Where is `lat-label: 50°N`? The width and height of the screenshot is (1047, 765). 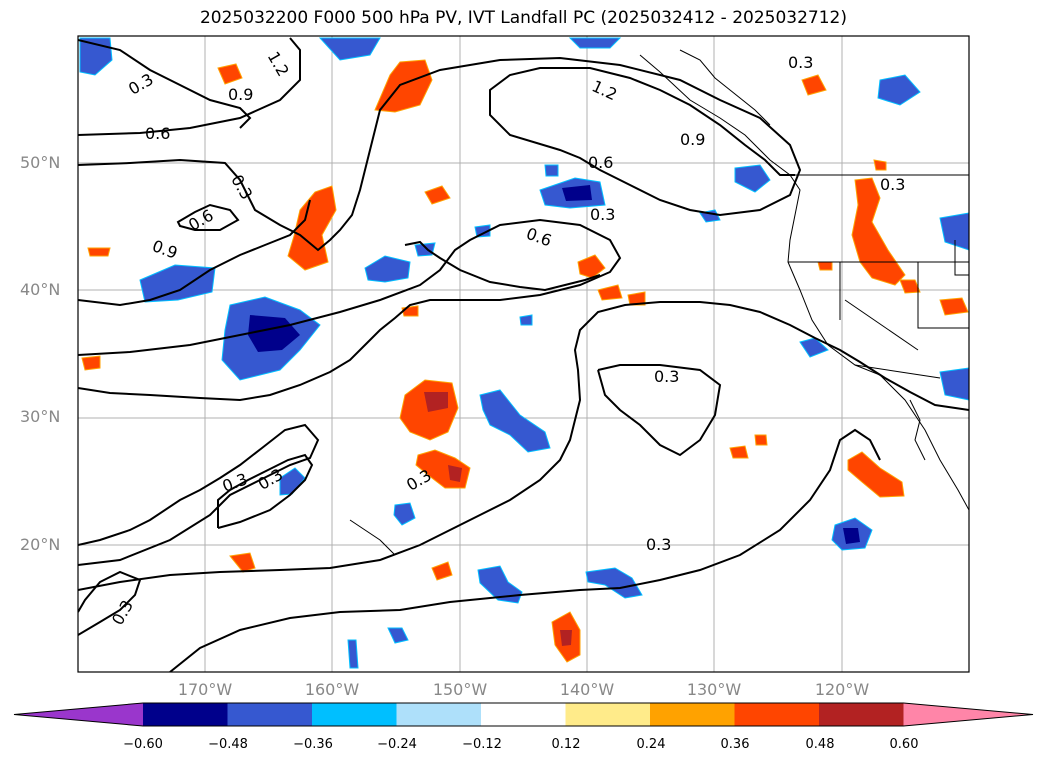
lat-label: 50°N is located at coordinates (40, 162).